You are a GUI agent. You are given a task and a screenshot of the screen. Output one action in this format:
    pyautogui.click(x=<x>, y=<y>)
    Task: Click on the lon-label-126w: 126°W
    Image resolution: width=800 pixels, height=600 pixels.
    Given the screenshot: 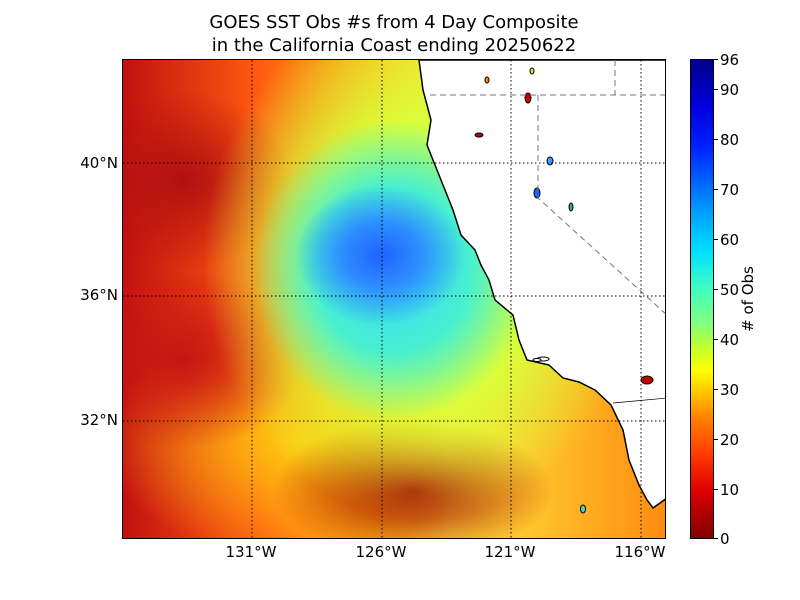 What is the action you would take?
    pyautogui.click(x=381, y=552)
    